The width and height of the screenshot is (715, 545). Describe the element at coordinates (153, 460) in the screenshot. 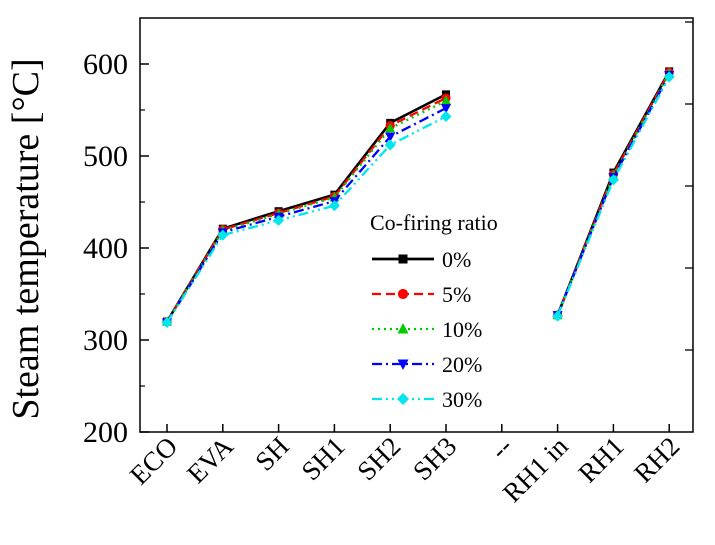

I see `x-tick-label: ECO` at that location.